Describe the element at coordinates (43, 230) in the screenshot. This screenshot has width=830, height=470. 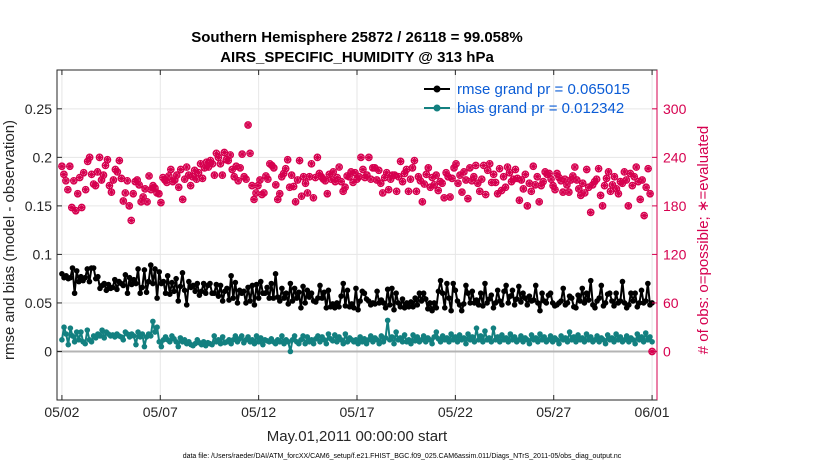
I see `left-y-ticks: 0 0.05 0.1 0.15 0.2 0.25` at that location.